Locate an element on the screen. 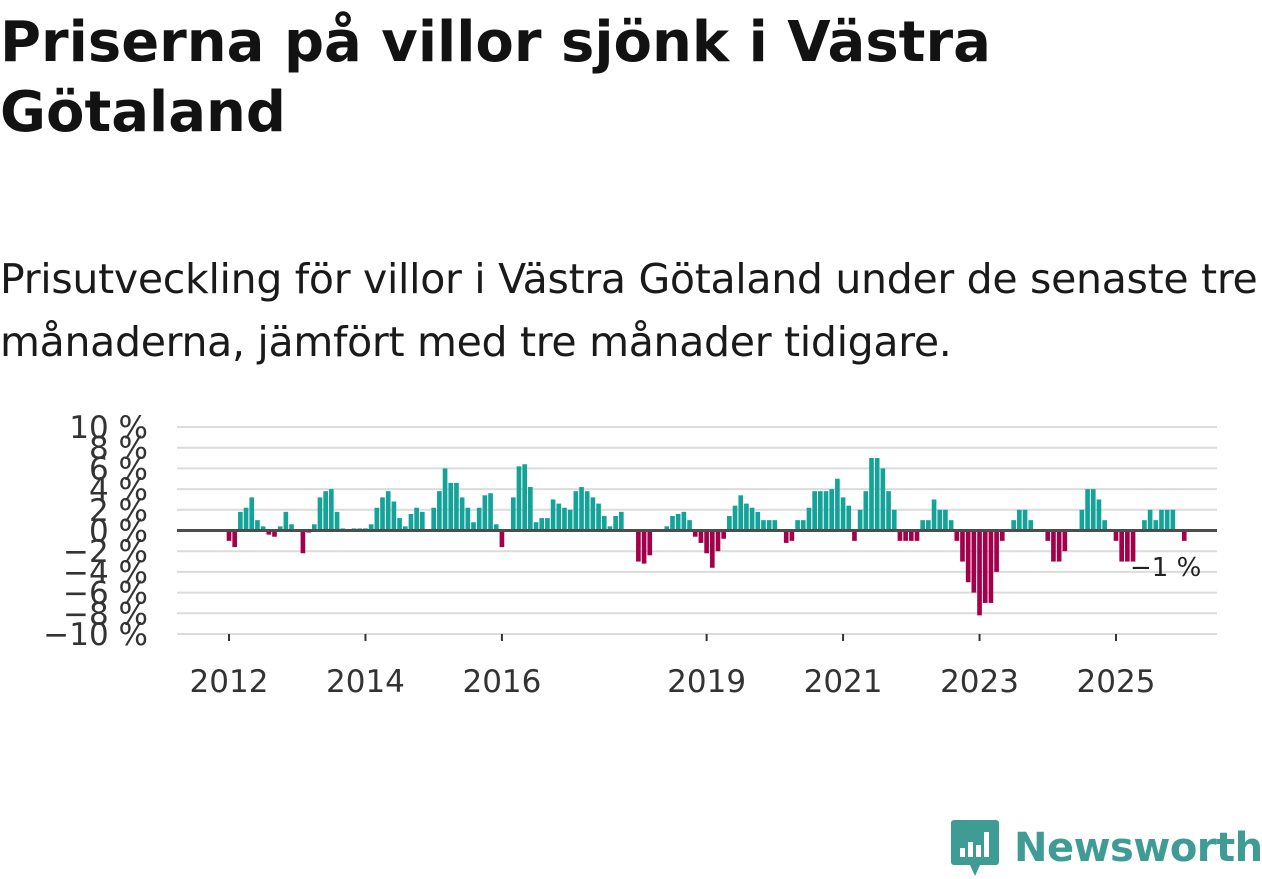  y-tick-label: −10 % is located at coordinates (95, 635).